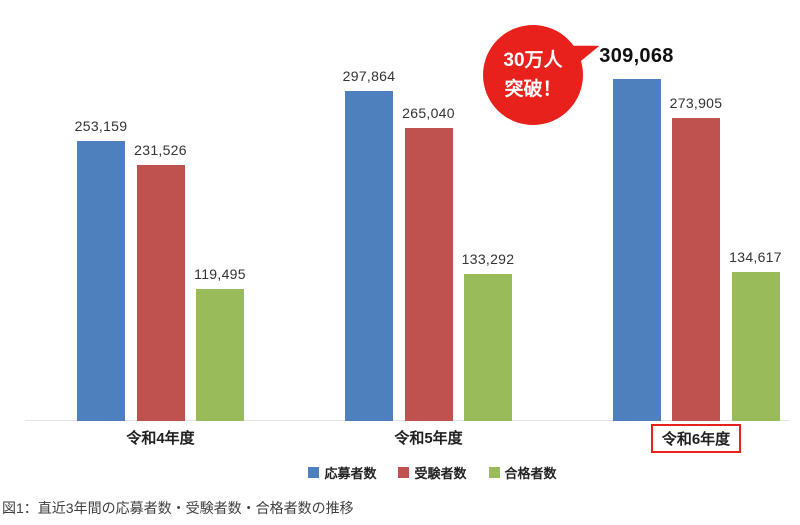  I want to click on category-label-text-1: 令和5年度, so click(428, 438).